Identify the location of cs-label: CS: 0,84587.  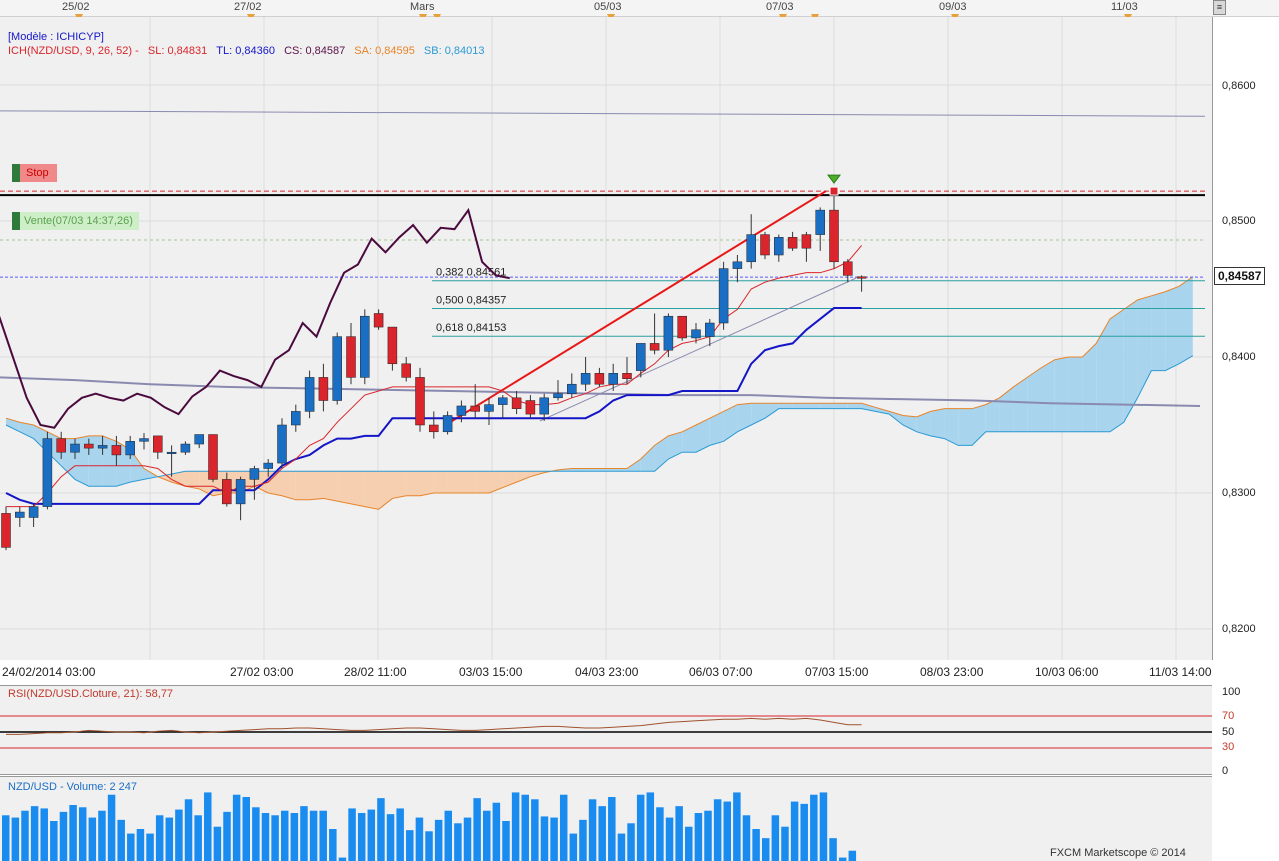
(315, 51).